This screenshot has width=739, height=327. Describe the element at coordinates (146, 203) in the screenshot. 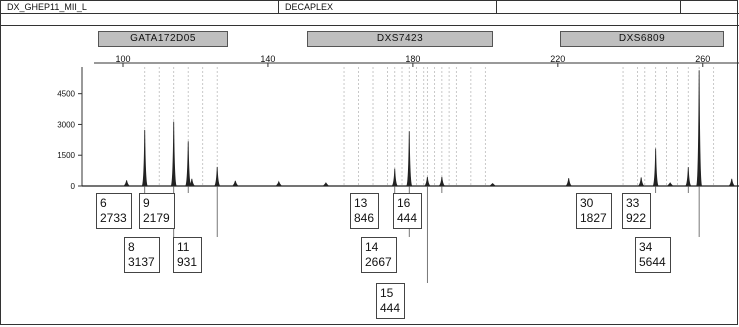

I see `allele-number: 9` at that location.